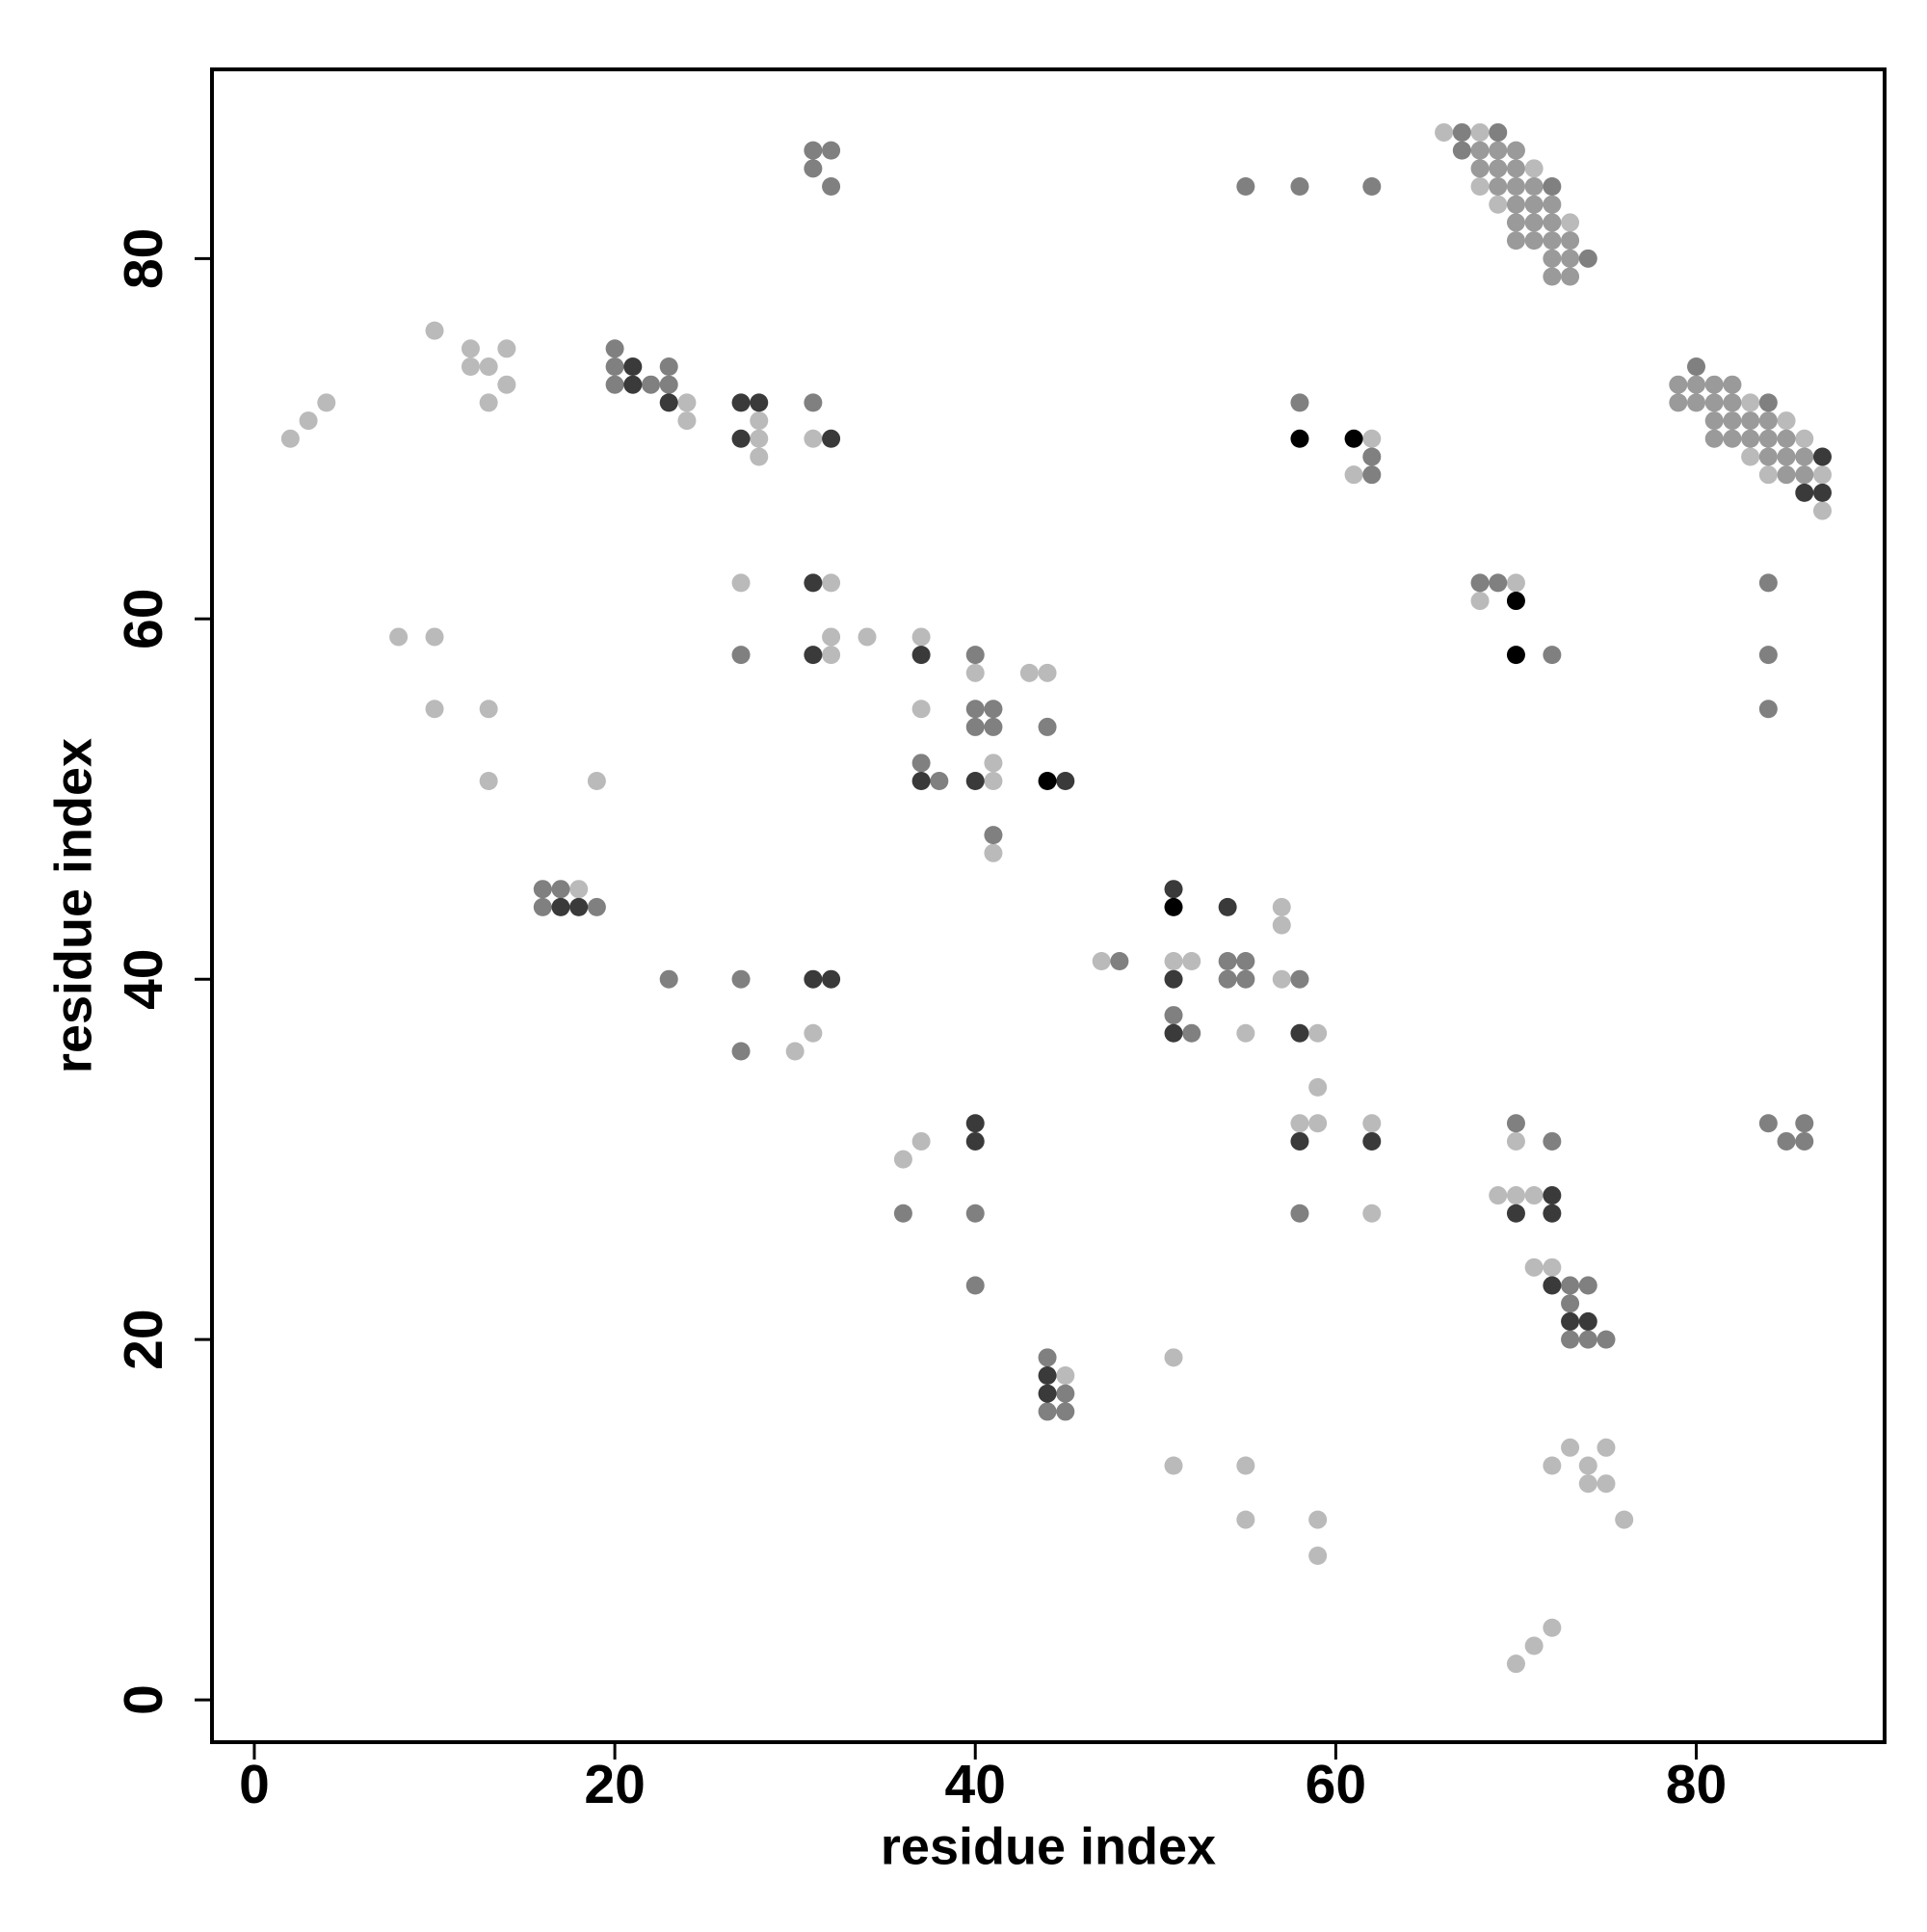  What do you see at coordinates (614, 1784) in the screenshot?
I see `x-tick-label: 20` at bounding box center [614, 1784].